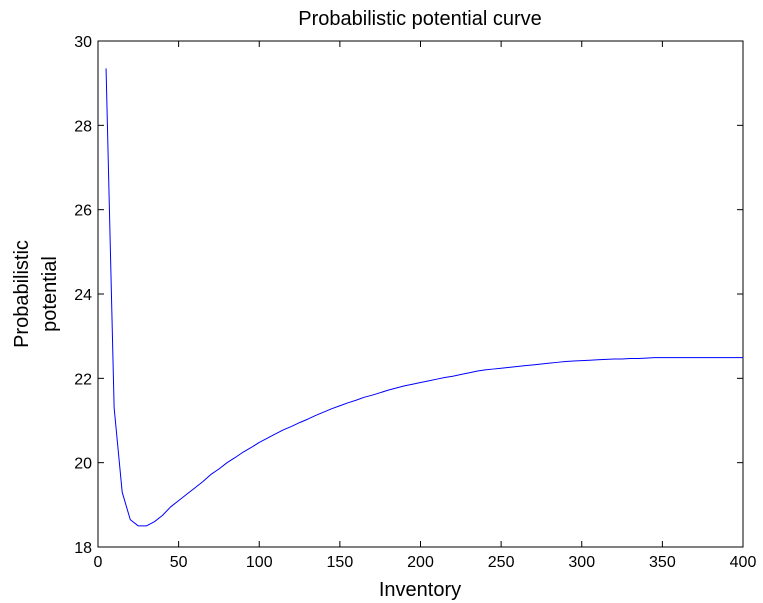  I want to click on x-tick-label: 200, so click(420, 562).